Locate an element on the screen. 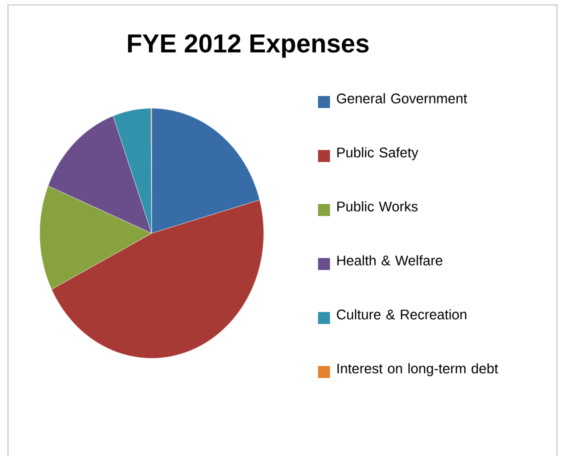  legend-label: Culture & Recreation is located at coordinates (401, 314).